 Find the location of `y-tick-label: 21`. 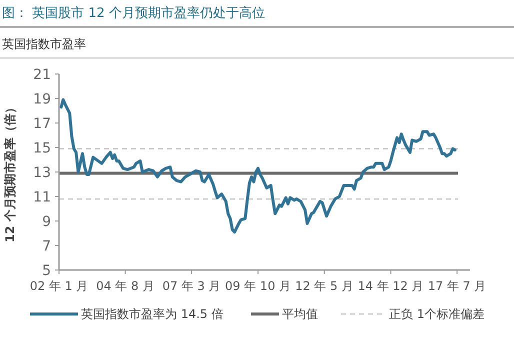

y-tick-label: 21 is located at coordinates (42, 75).